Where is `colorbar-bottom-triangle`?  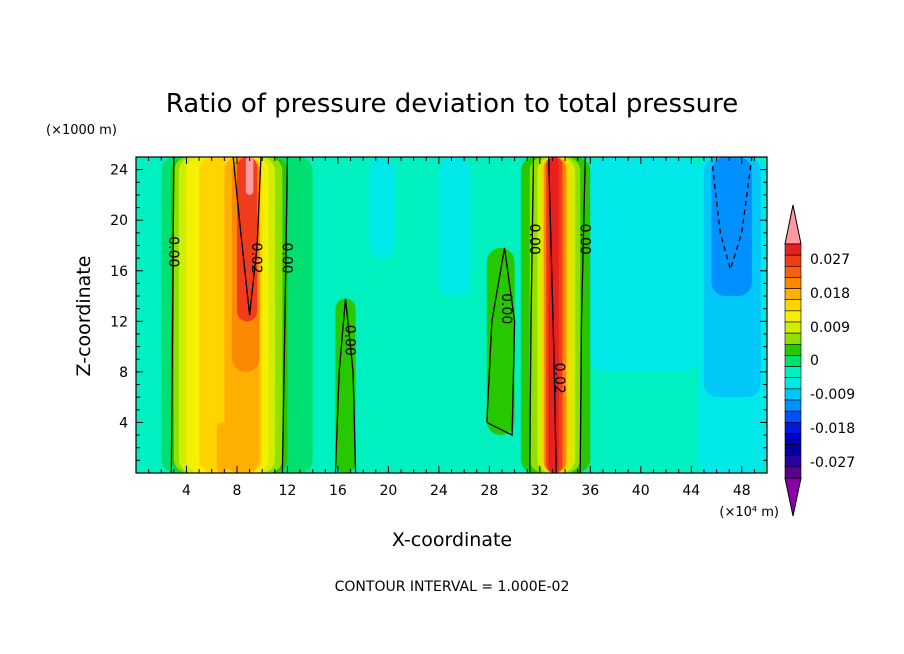 colorbar-bottom-triangle is located at coordinates (793, 497).